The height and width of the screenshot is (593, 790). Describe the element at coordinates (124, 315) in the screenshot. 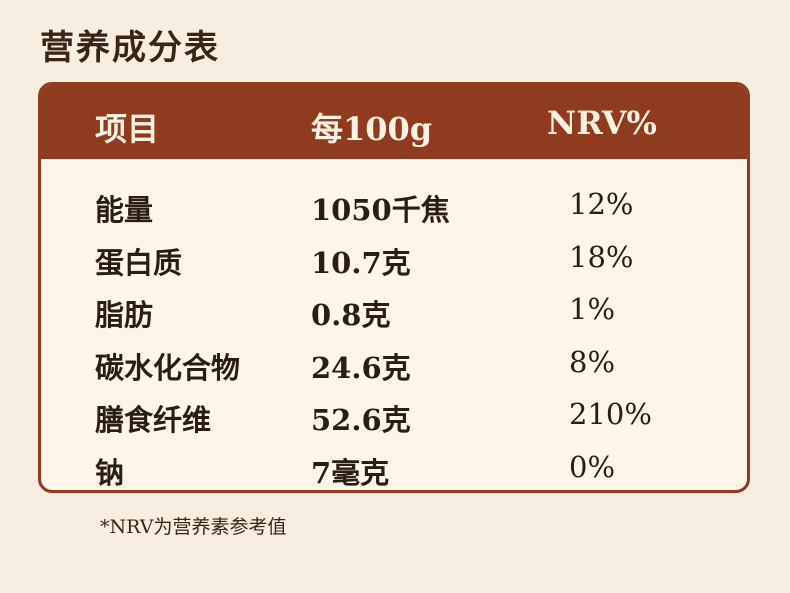

I see `cell-item: 脂肪` at that location.